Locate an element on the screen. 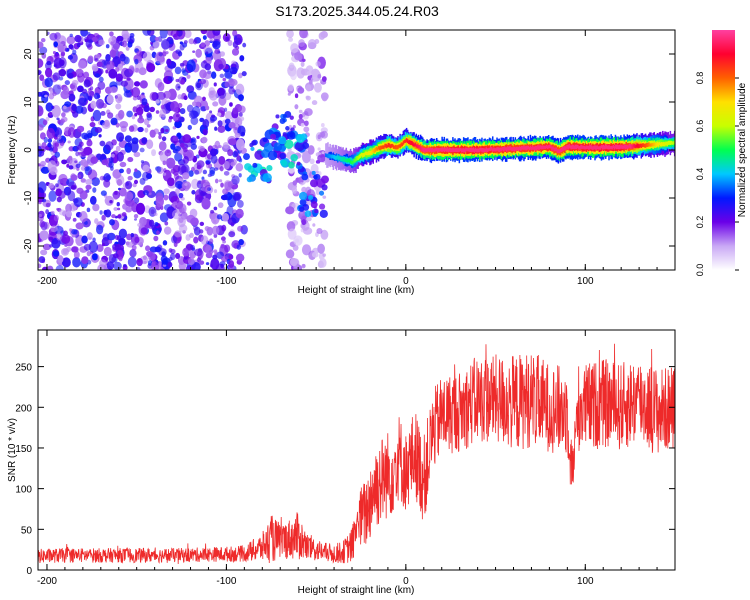  spectrogram-y-tick-label: 10 is located at coordinates (28, 102).